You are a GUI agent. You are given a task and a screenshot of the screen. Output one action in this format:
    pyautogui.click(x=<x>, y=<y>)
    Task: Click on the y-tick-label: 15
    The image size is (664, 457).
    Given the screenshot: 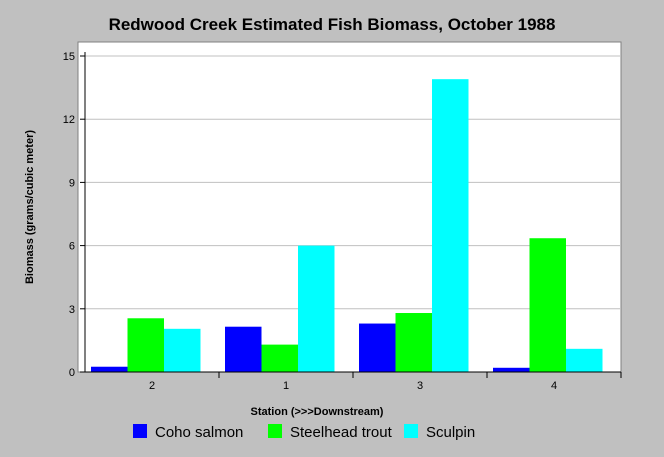 What is the action you would take?
    pyautogui.click(x=69, y=57)
    